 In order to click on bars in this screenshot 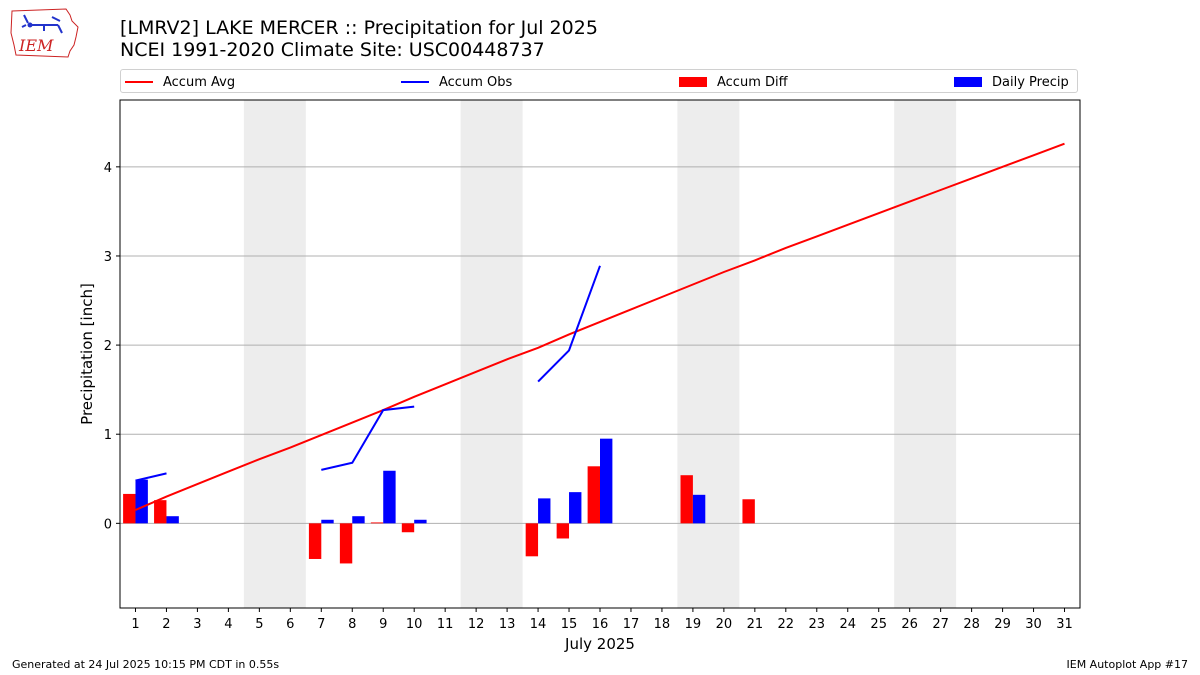, I will do `click(439, 501)`.